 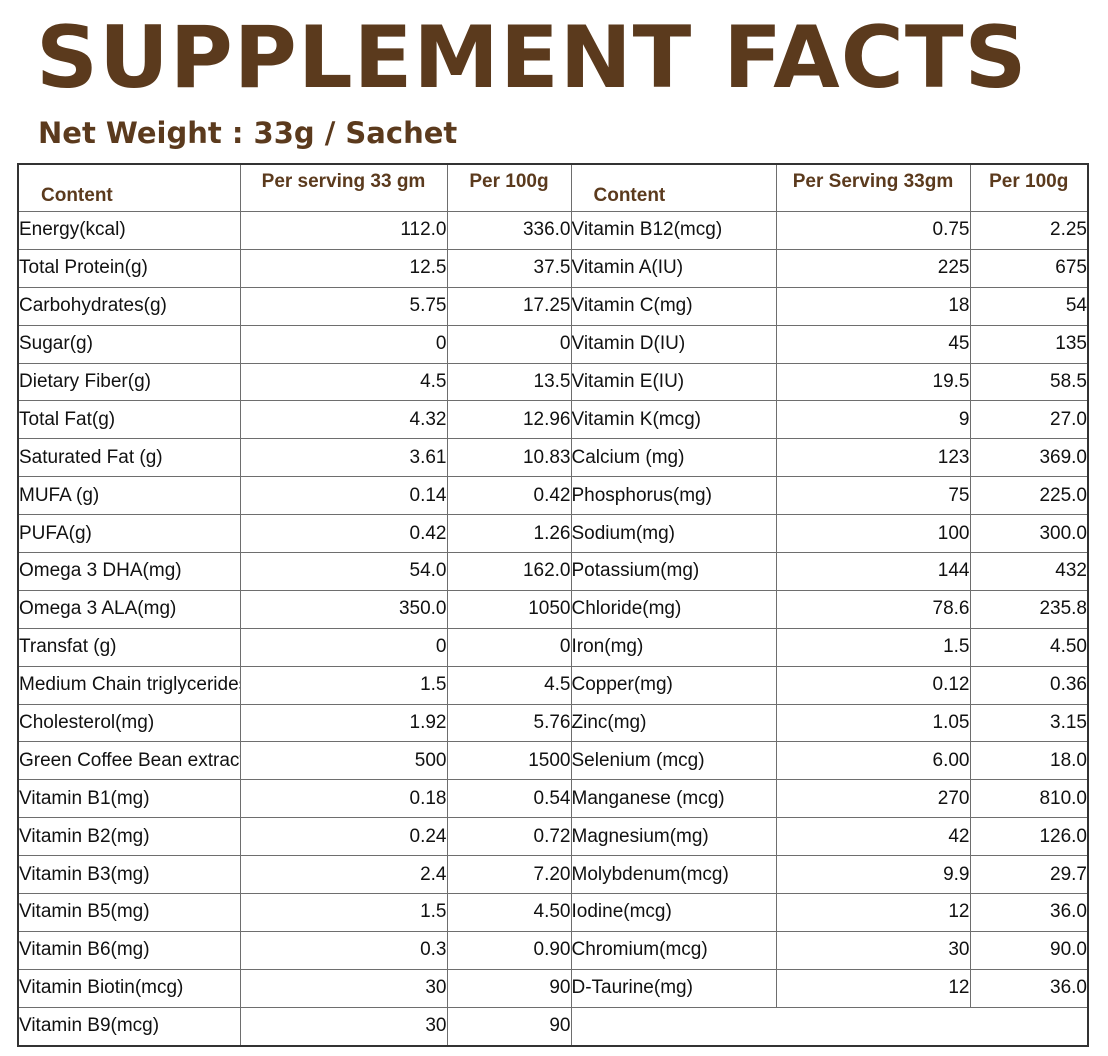 I want to click on table-row: Sugar(g) 0 0 Vitamin D(IU) 45 135, so click(x=553, y=344).